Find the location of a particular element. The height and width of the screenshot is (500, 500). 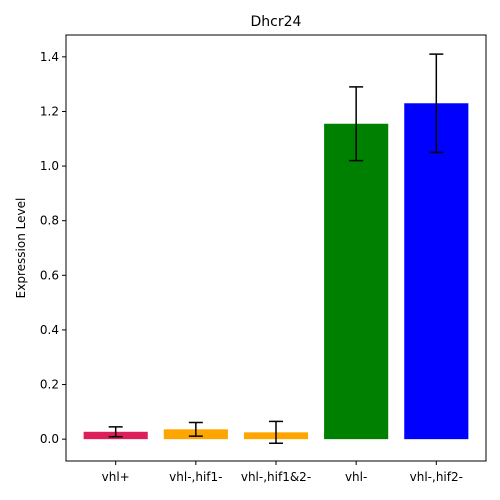

y-tick-label: 0.0 is located at coordinates (49, 439).